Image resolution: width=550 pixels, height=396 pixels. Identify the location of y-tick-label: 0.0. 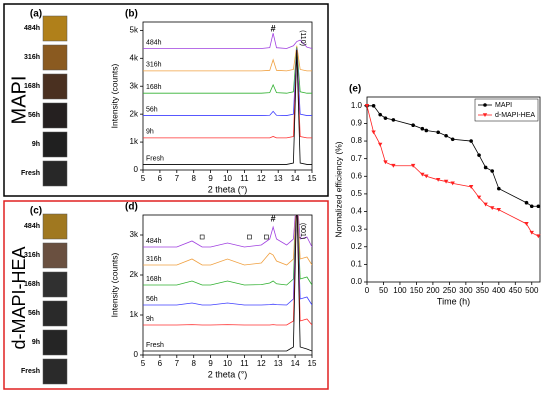
(357, 281).